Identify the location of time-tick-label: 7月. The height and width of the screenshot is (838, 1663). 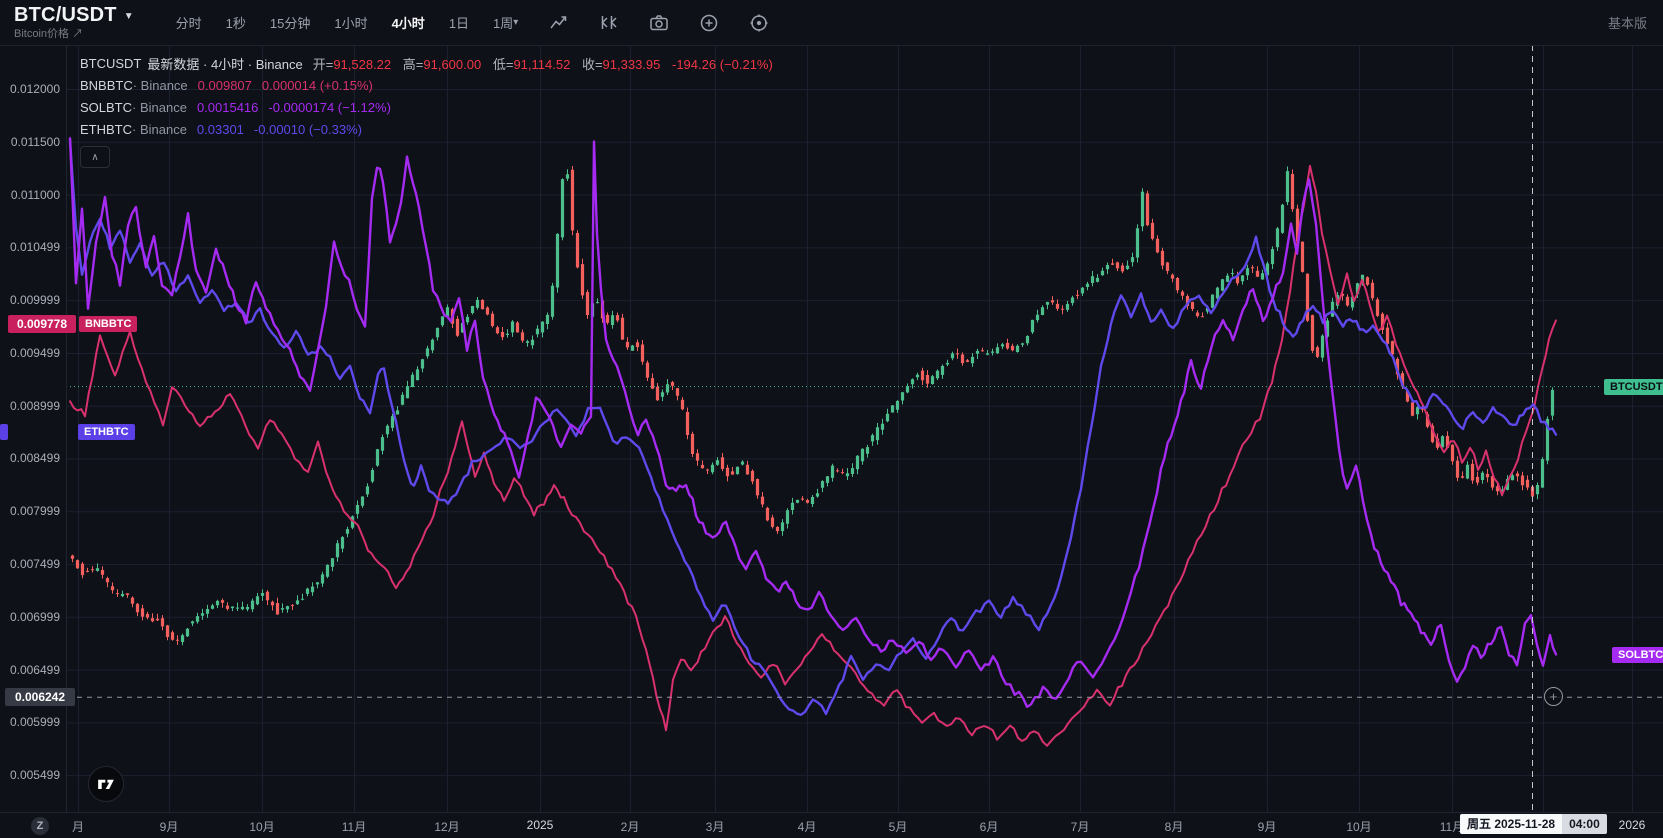
(1080, 827).